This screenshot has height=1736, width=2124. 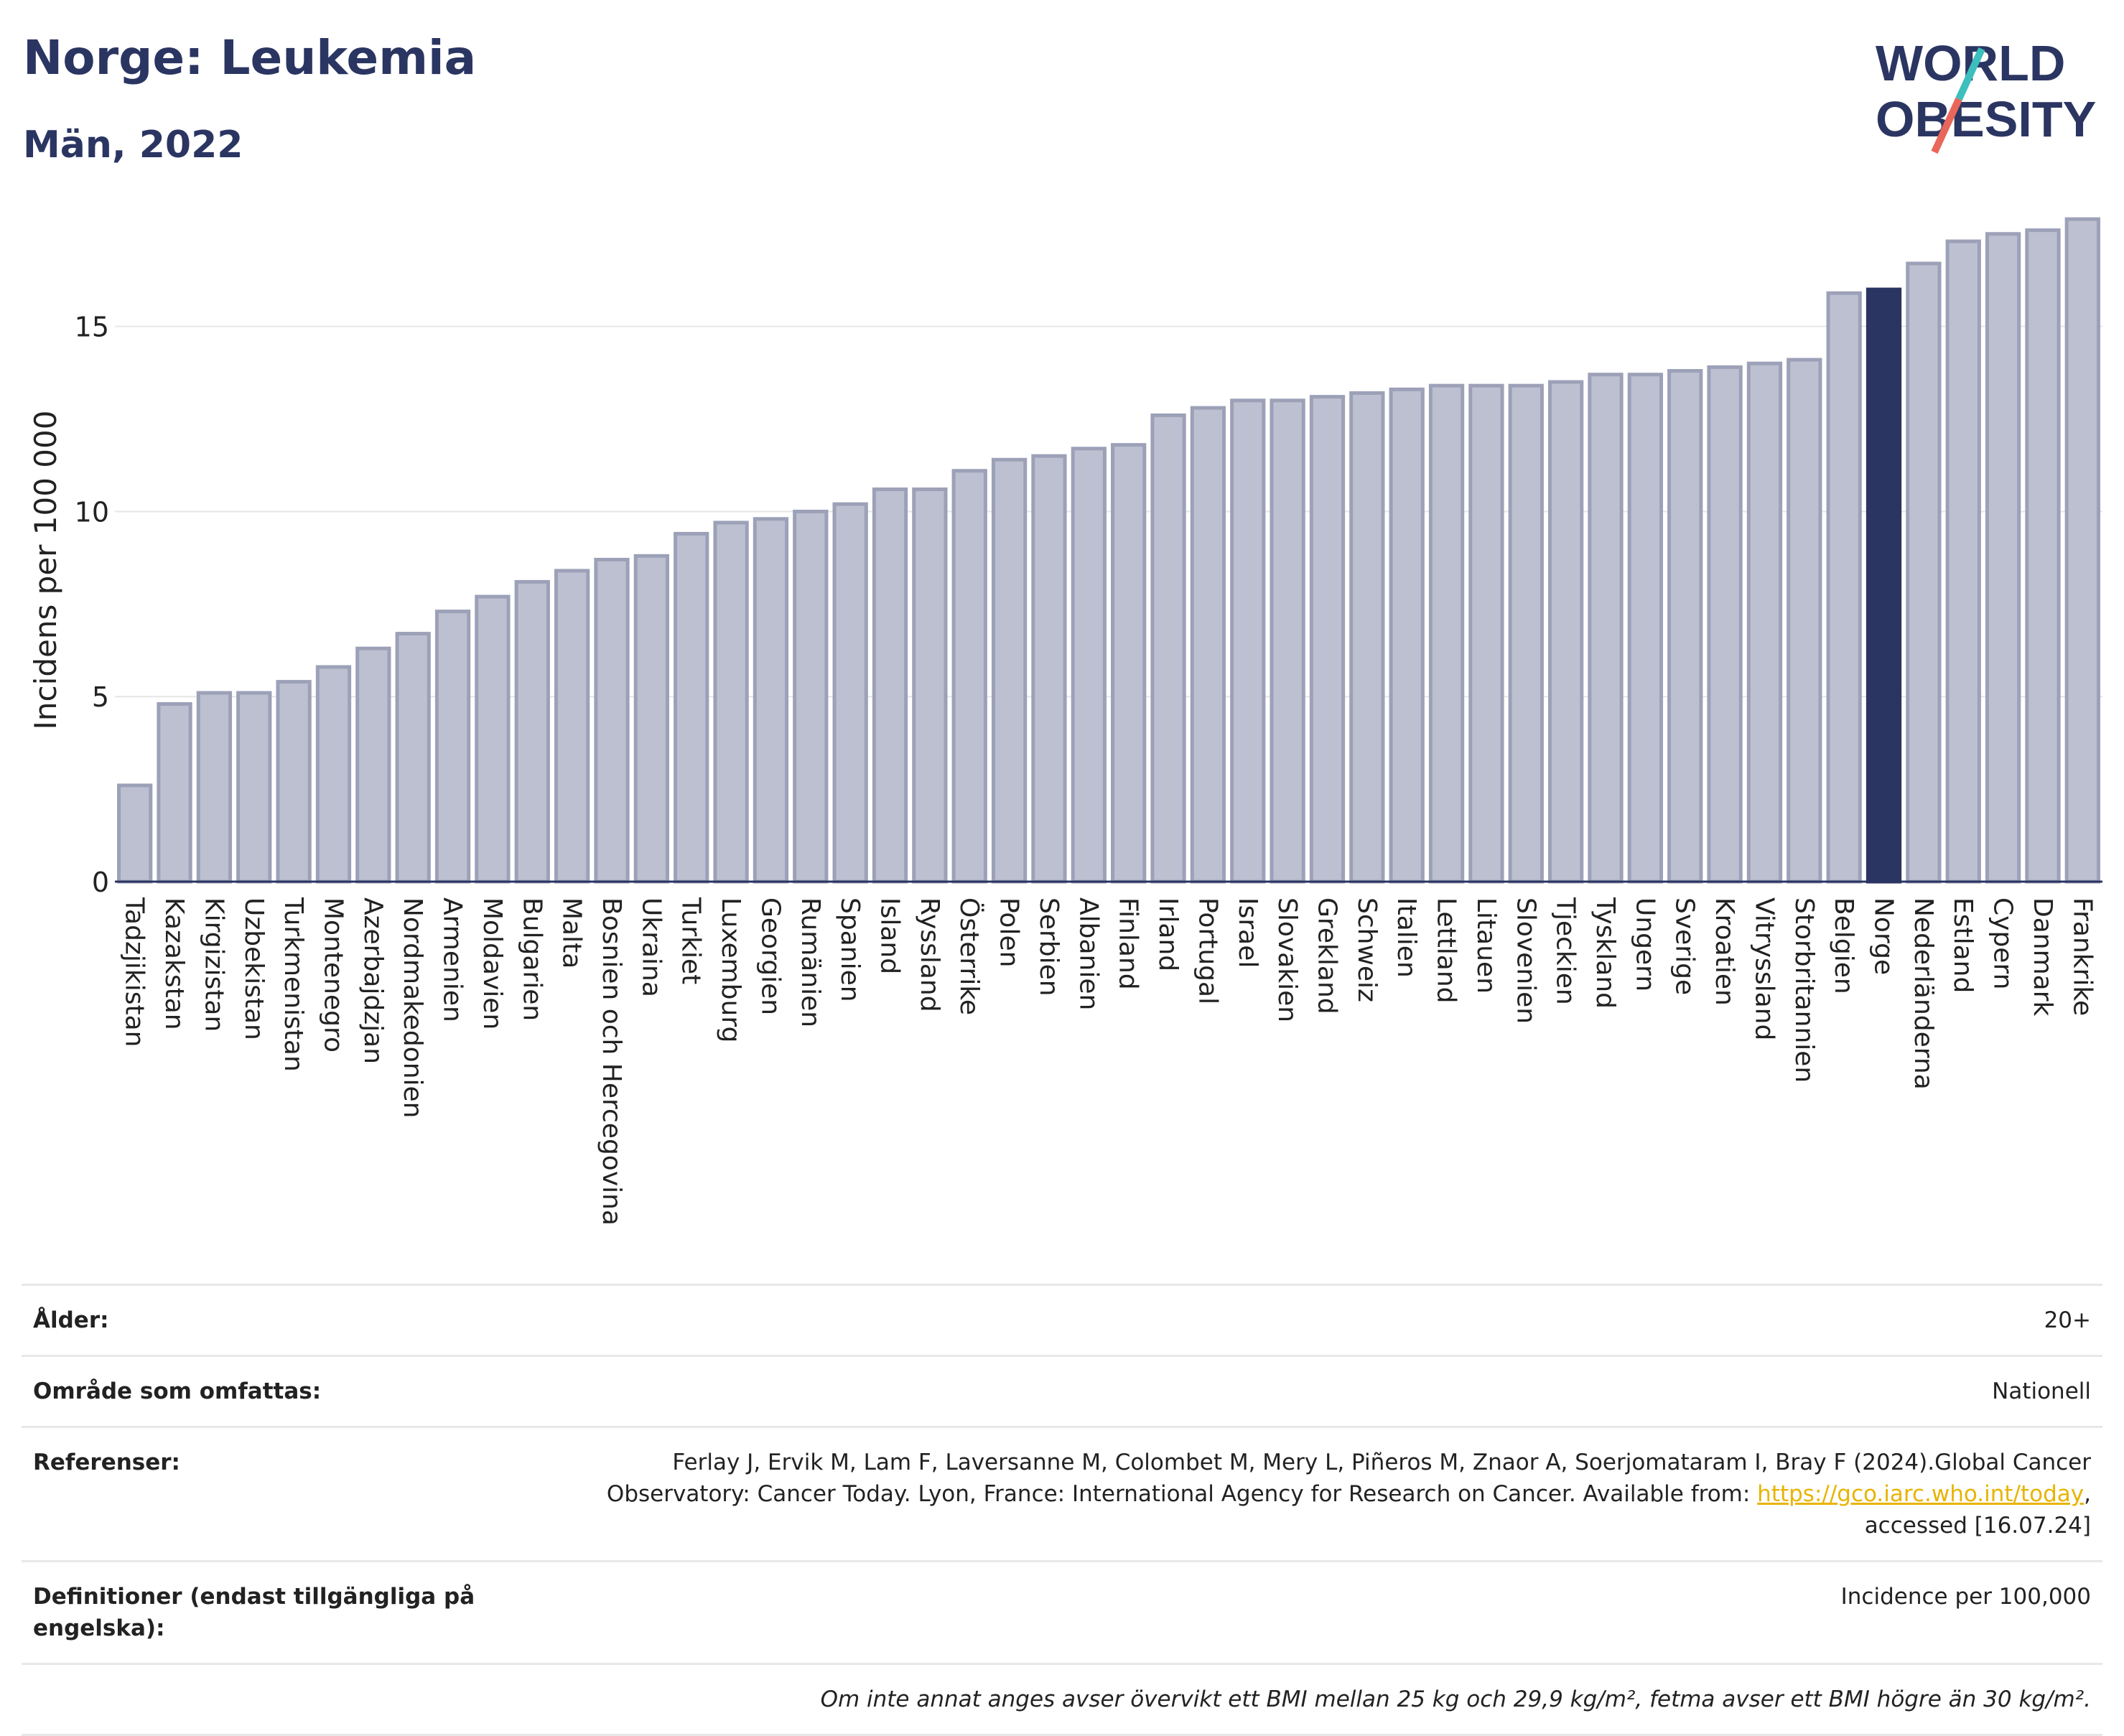 I want to click on x-tick-label: Schweiz, so click(x=1367, y=949).